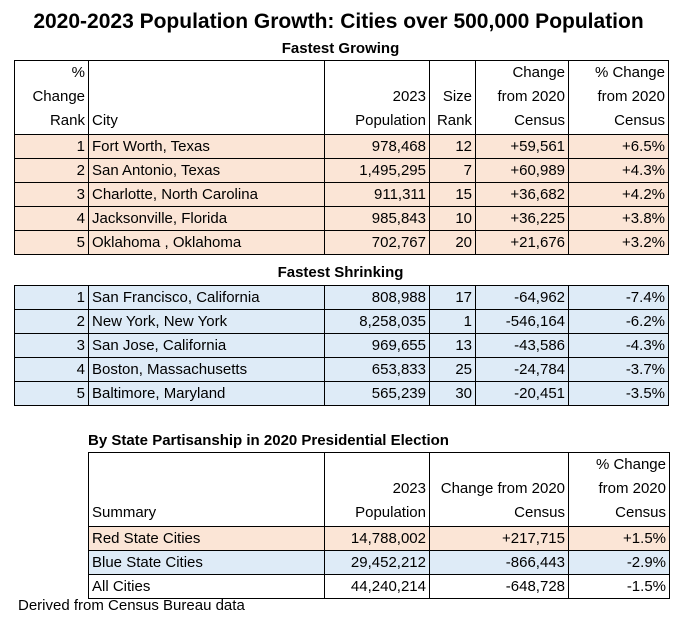 This screenshot has height=621, width=677. What do you see at coordinates (499, 586) in the screenshot?
I see `change-cell: -648,728` at bounding box center [499, 586].